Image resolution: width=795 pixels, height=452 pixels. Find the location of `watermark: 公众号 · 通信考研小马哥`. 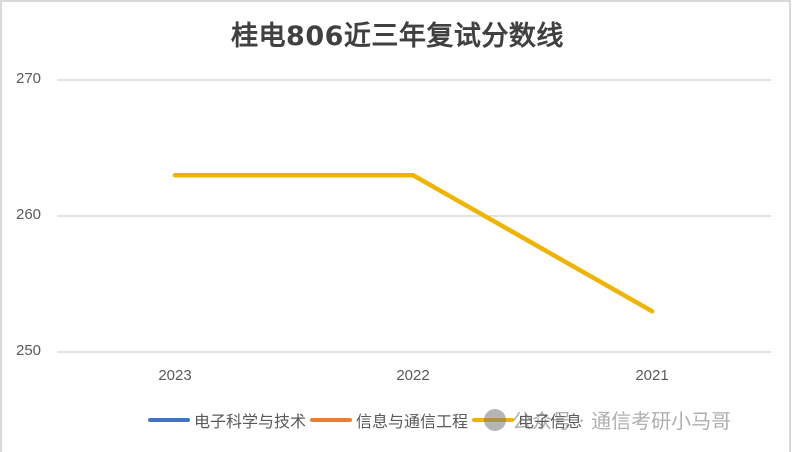

watermark: 公众号 · 通信考研小马哥 is located at coordinates (607, 419).